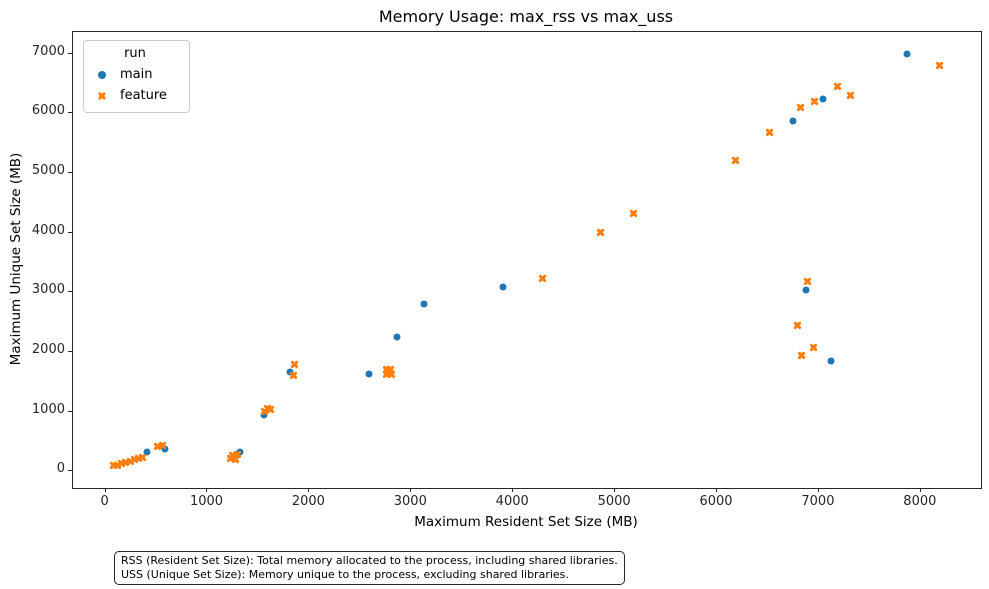  Describe the element at coordinates (308, 501) in the screenshot. I see `x-tick-label: 2000` at that location.